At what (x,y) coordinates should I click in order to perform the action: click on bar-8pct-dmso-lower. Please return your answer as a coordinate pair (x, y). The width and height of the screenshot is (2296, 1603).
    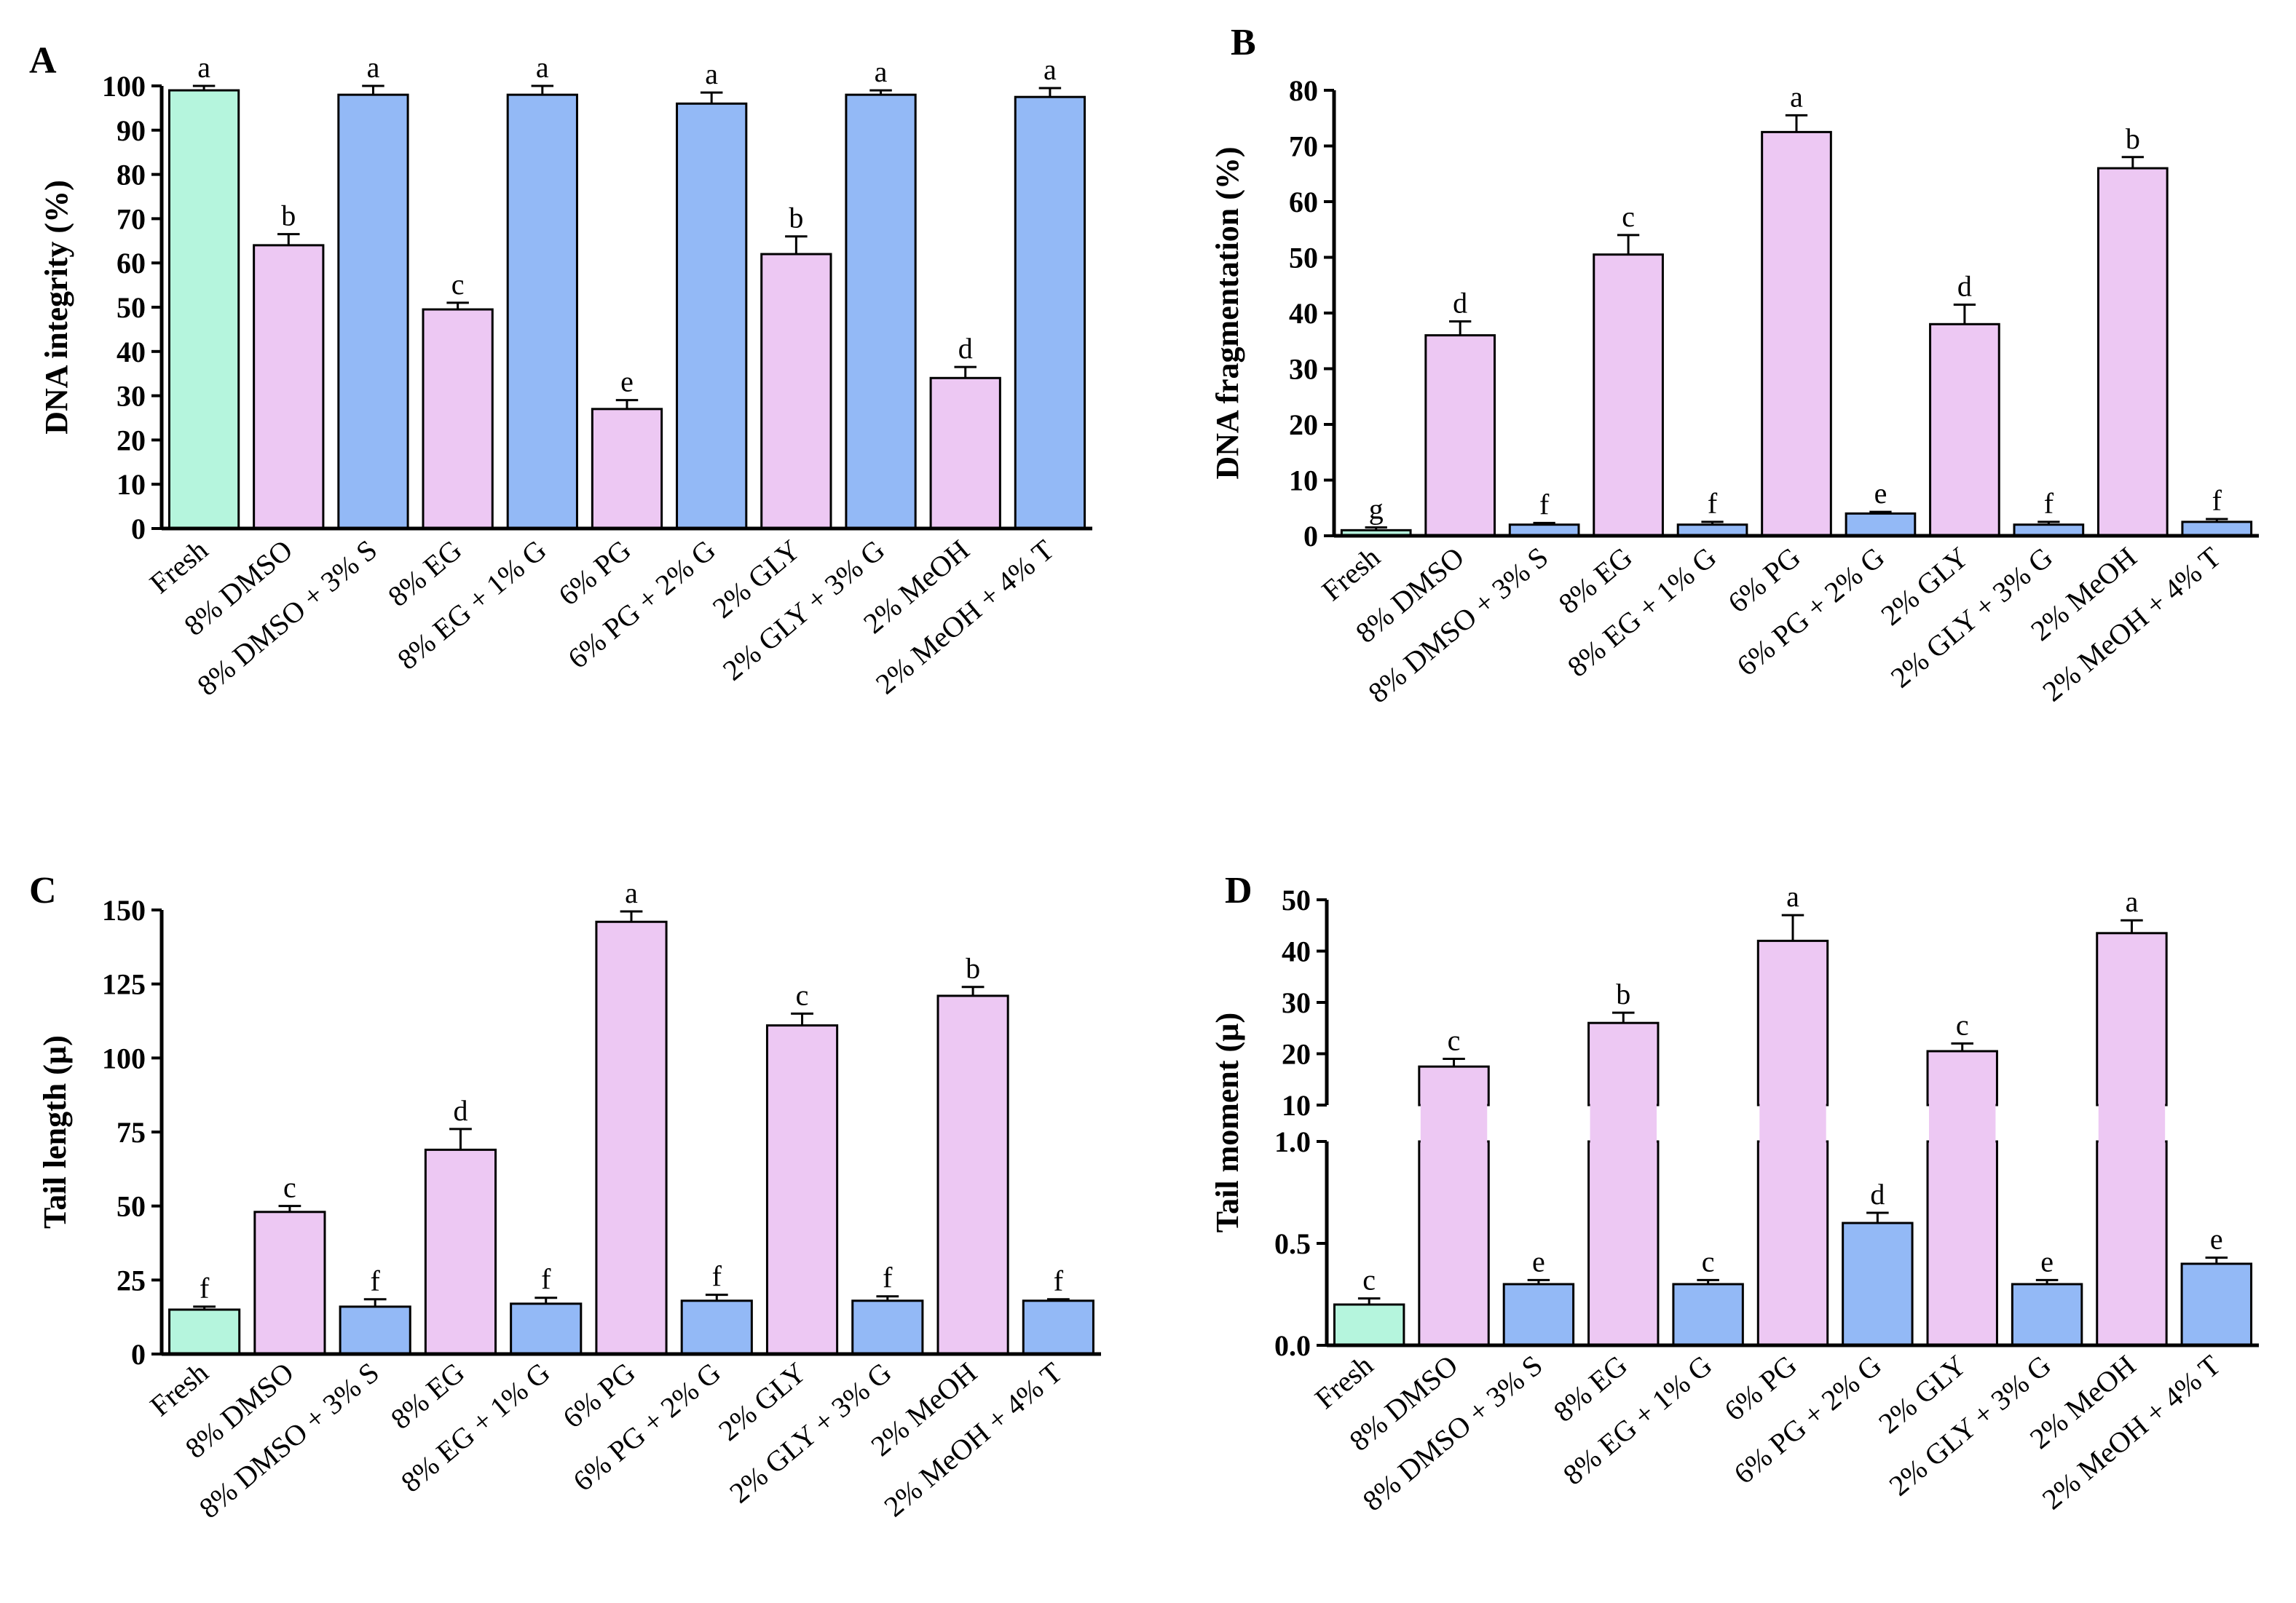
    Looking at the image, I should click on (1454, 1244).